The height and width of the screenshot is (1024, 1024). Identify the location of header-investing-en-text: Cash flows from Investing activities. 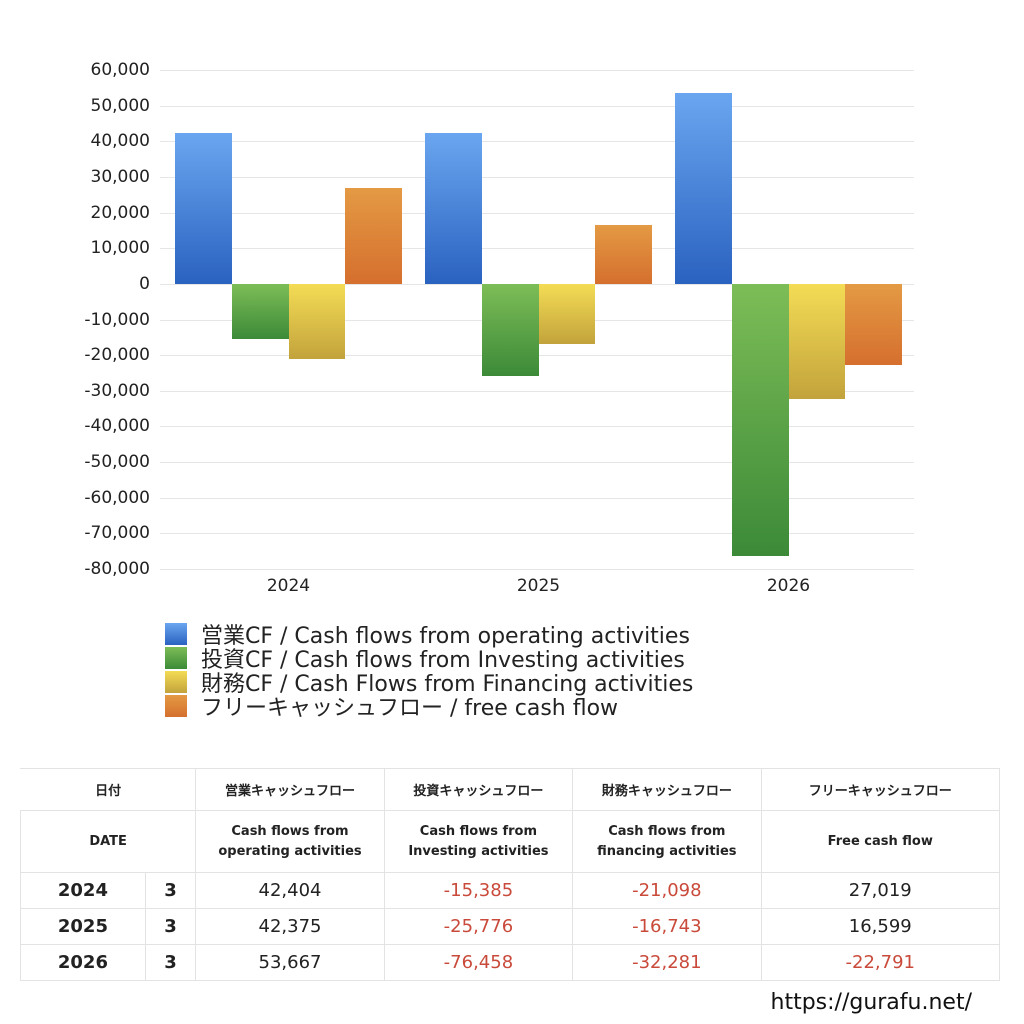
(478, 841).